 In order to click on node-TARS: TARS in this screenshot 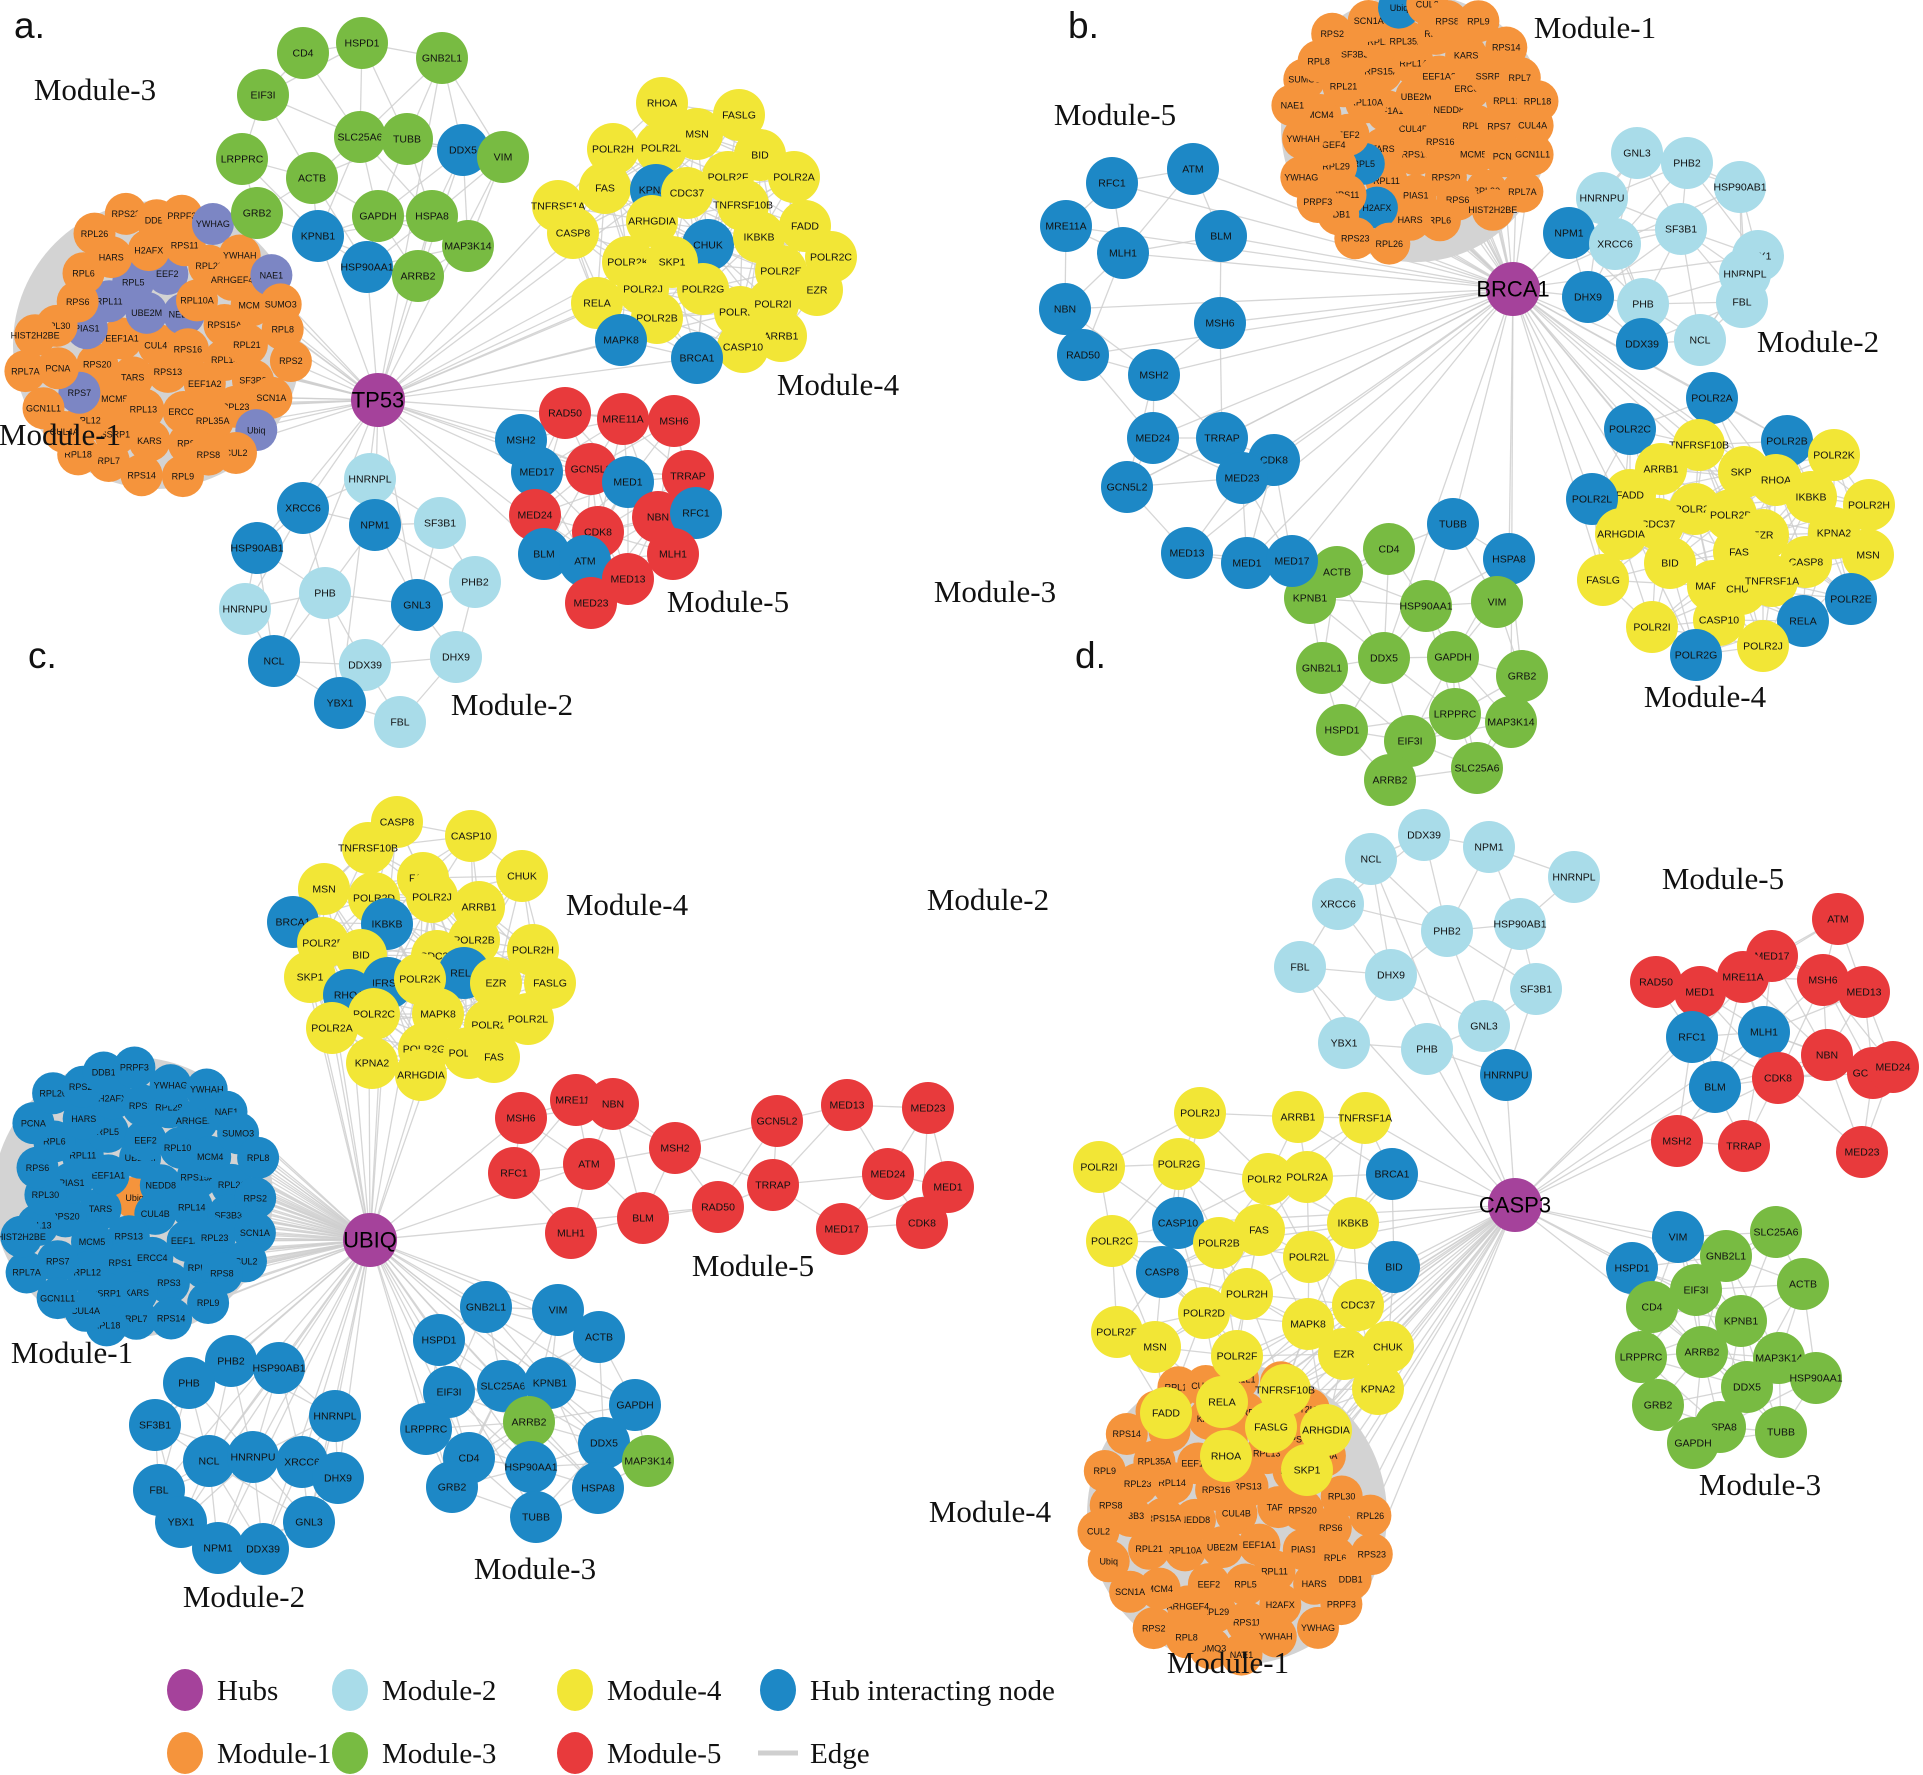, I will do `click(100, 1209)`.